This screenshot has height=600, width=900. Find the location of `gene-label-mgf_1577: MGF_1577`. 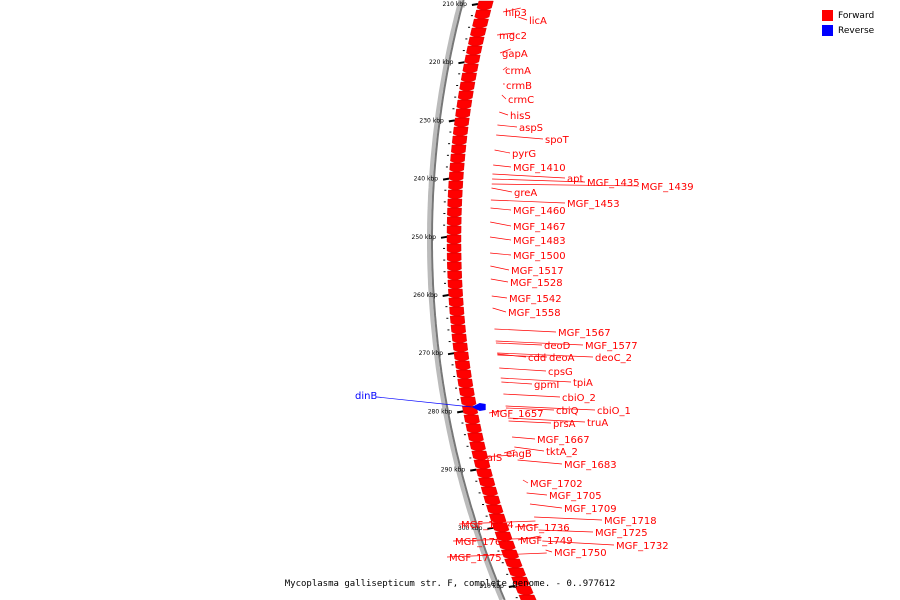

gene-label-mgf_1577: MGF_1577 is located at coordinates (611, 346).